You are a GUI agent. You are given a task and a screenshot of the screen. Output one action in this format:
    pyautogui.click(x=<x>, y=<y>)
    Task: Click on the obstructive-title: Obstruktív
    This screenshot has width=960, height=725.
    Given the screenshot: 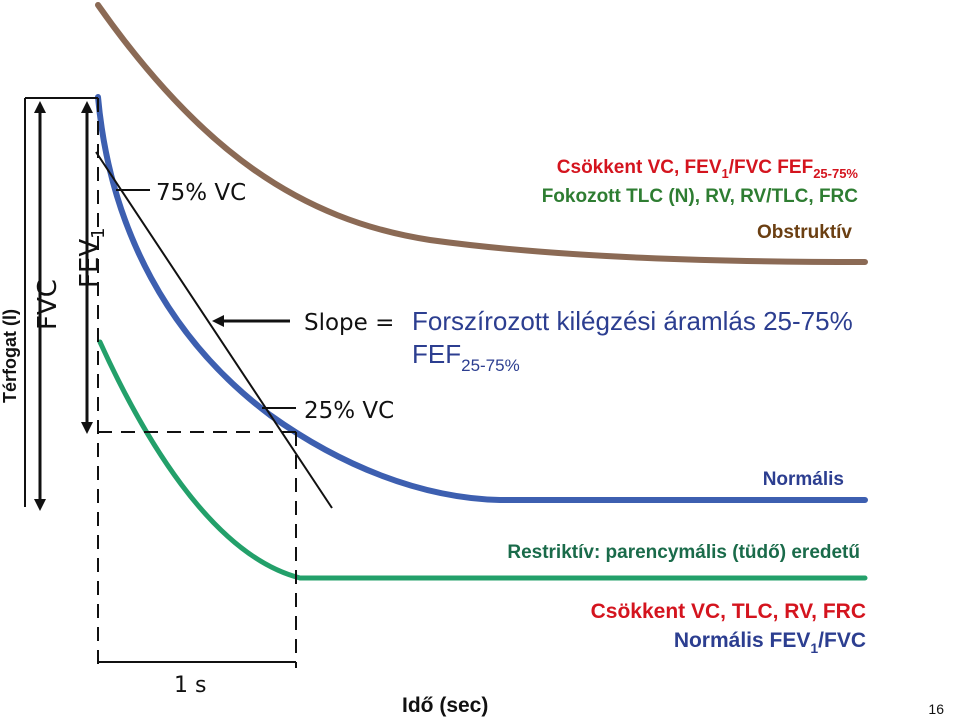 What is the action you would take?
    pyautogui.click(x=804, y=232)
    